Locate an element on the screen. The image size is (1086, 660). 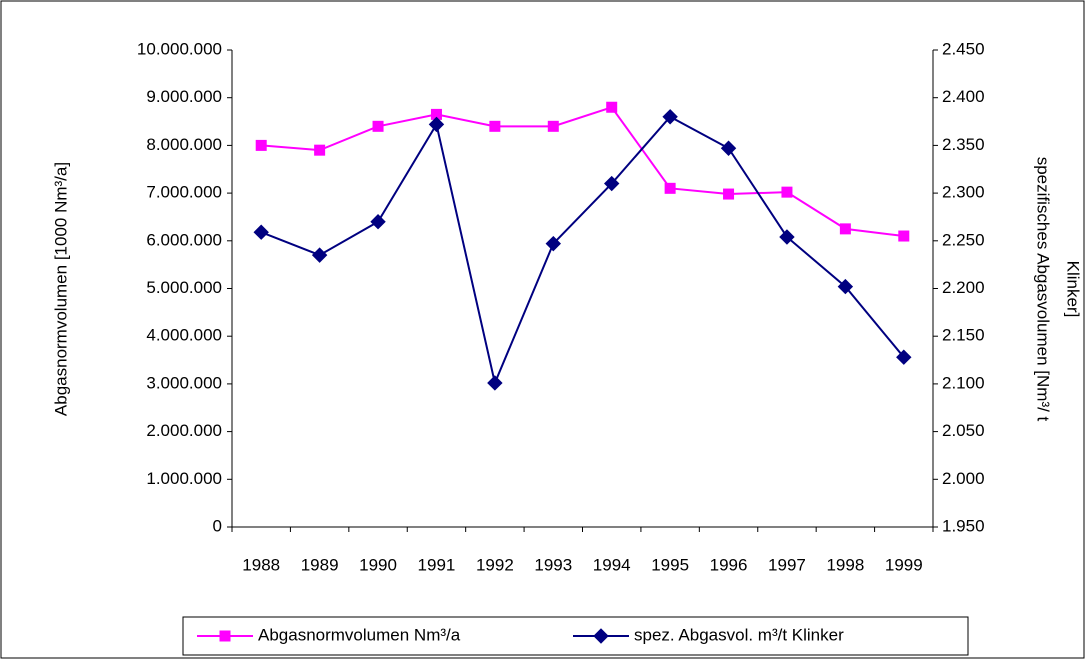
y2-tick-label: 2.250 is located at coordinates (963, 239).